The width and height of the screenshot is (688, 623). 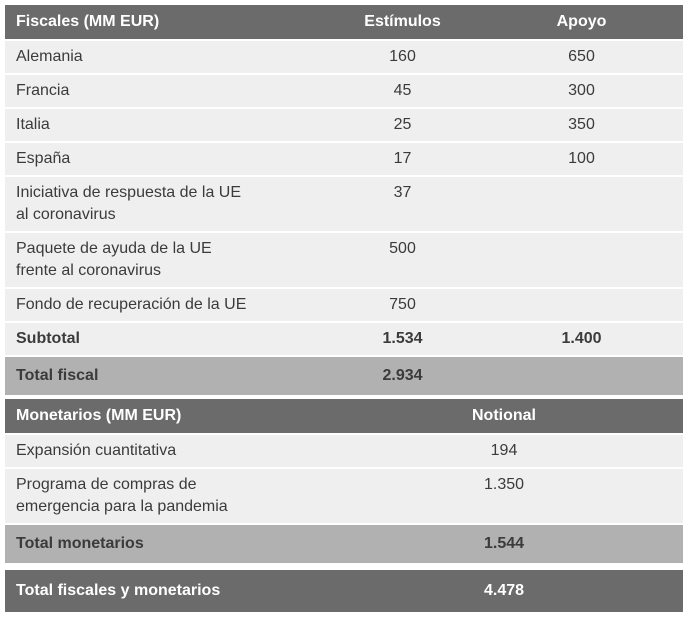 What do you see at coordinates (344, 22) in the screenshot?
I see `fiscal-header-row: Fiscales (MM EUR) Estímulos Apoyo` at bounding box center [344, 22].